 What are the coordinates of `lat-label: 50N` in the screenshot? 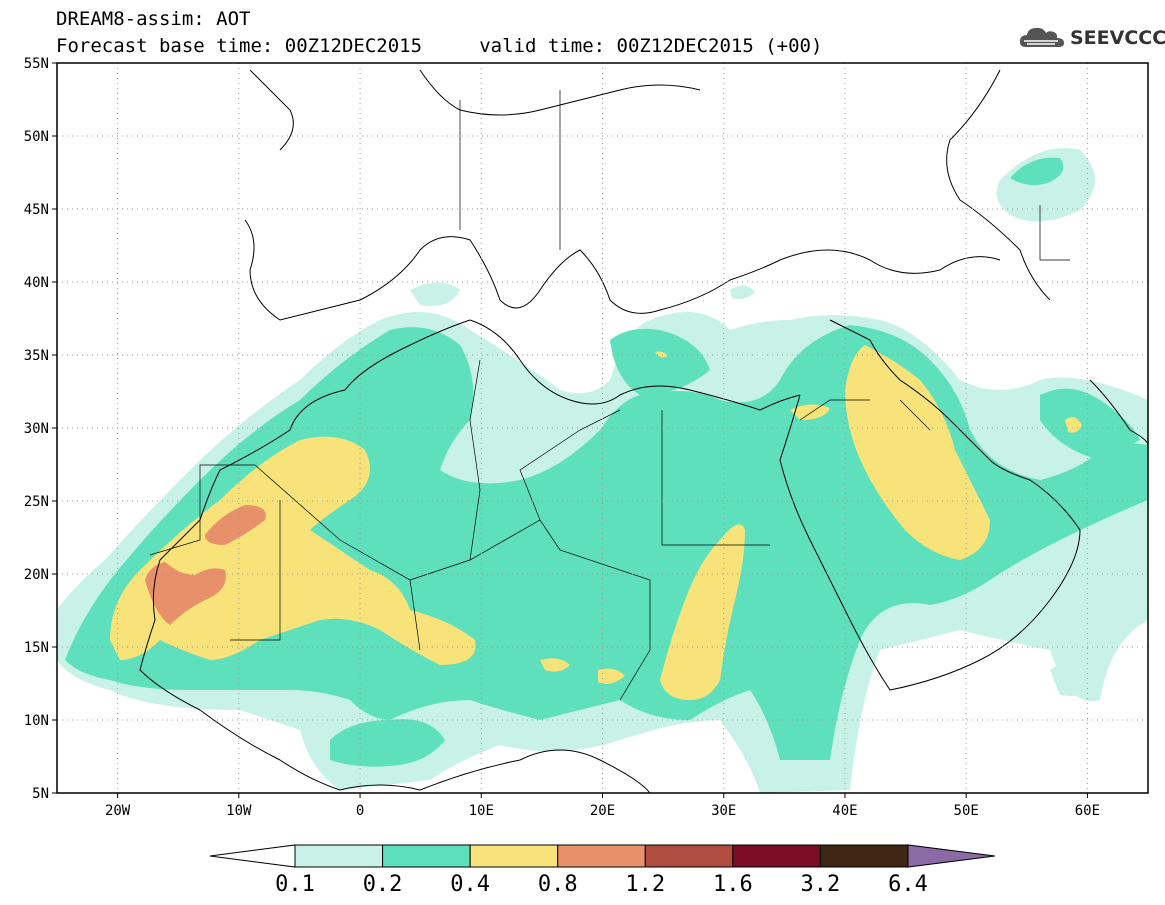 It's located at (36, 137).